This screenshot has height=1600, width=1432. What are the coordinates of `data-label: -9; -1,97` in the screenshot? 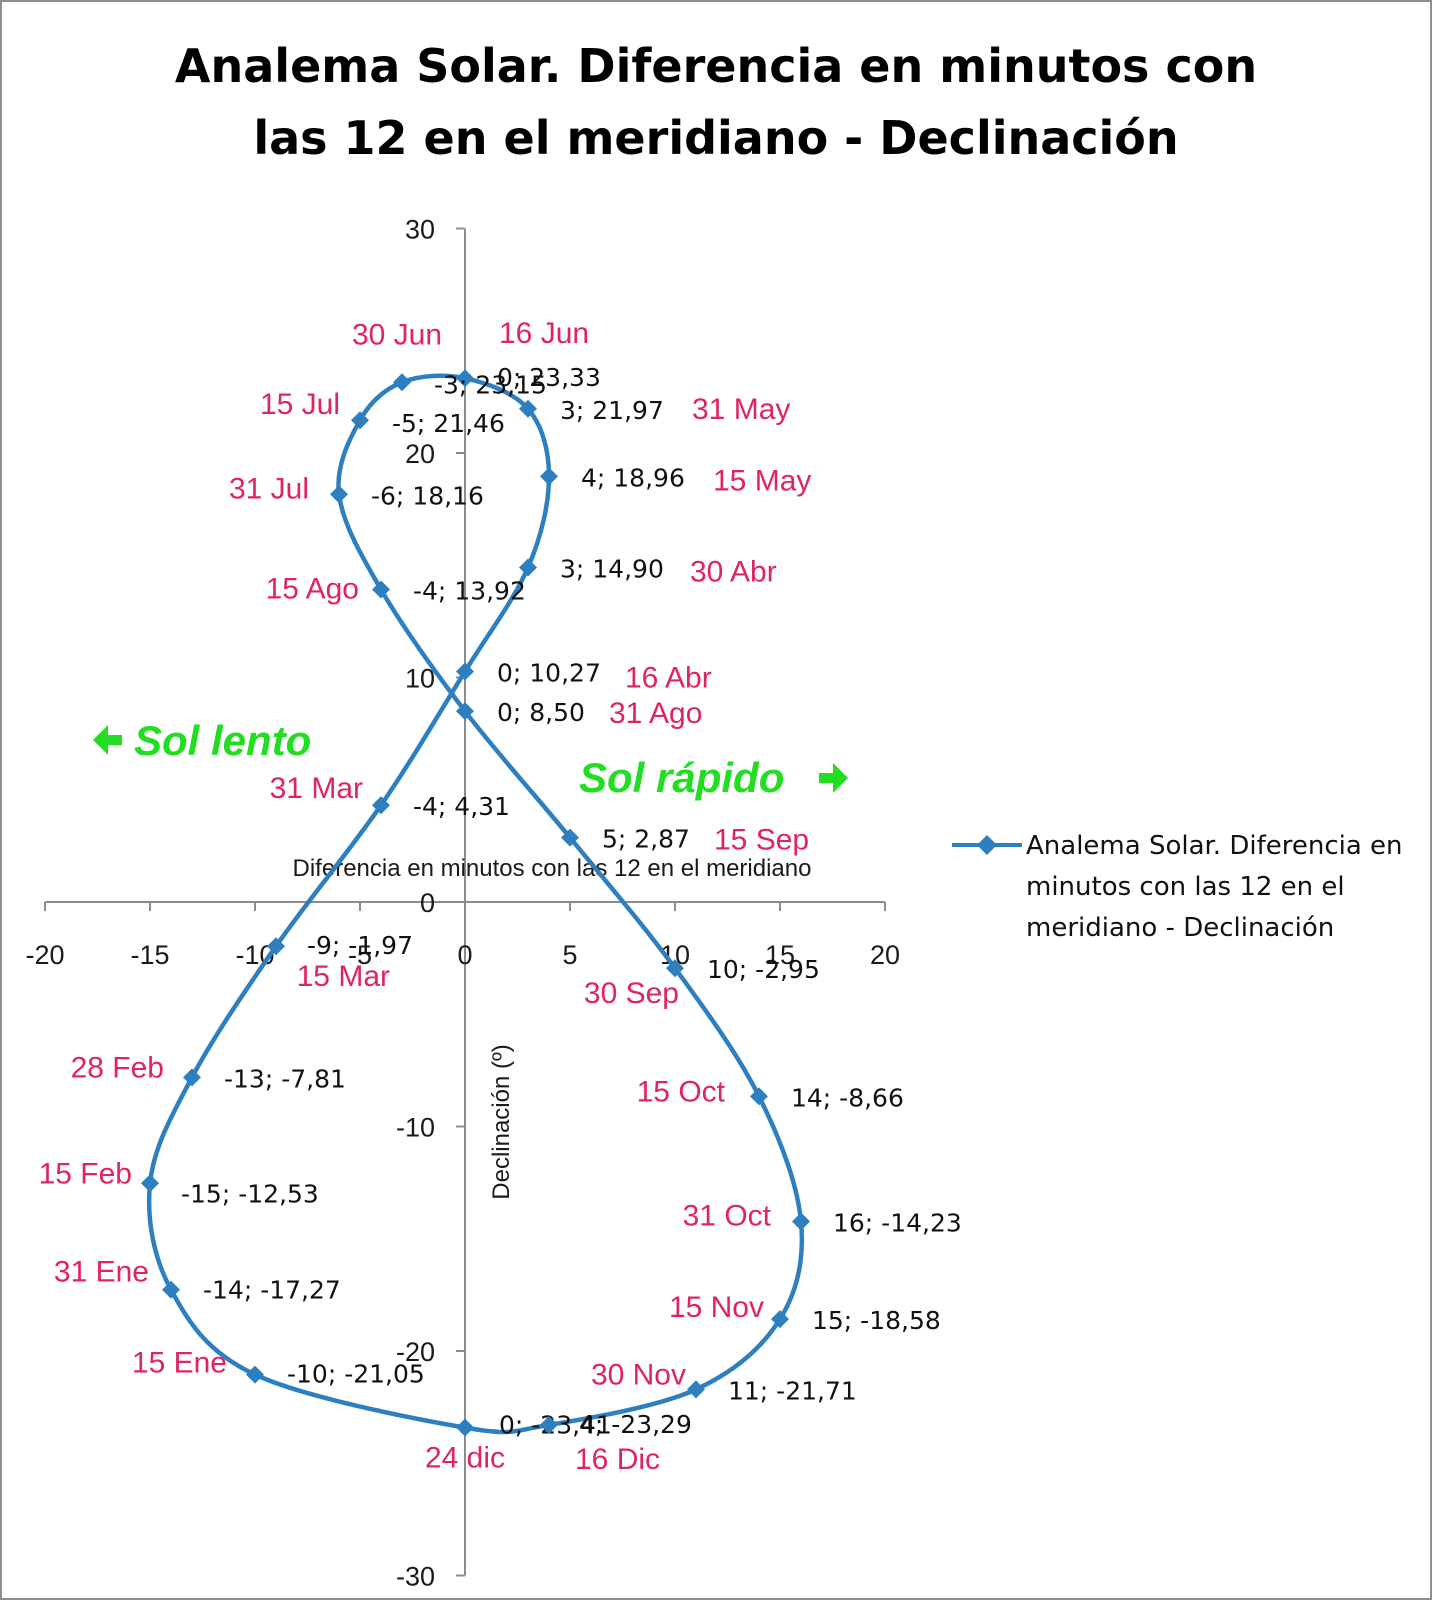 It's located at (360, 945).